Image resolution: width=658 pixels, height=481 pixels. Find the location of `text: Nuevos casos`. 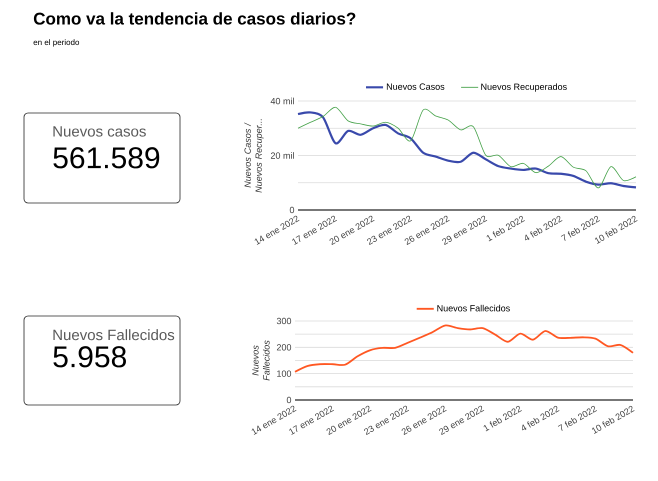

text: Nuevos casos is located at coordinates (99, 131).